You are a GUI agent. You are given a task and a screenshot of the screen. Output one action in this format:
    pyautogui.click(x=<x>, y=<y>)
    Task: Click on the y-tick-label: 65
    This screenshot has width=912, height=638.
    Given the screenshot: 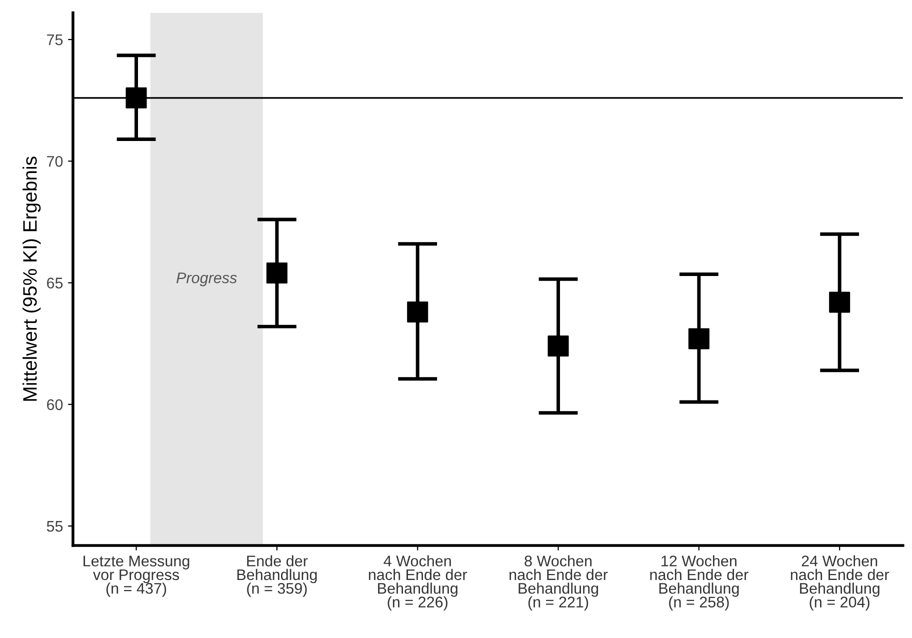 What is the action you would take?
    pyautogui.click(x=55, y=283)
    